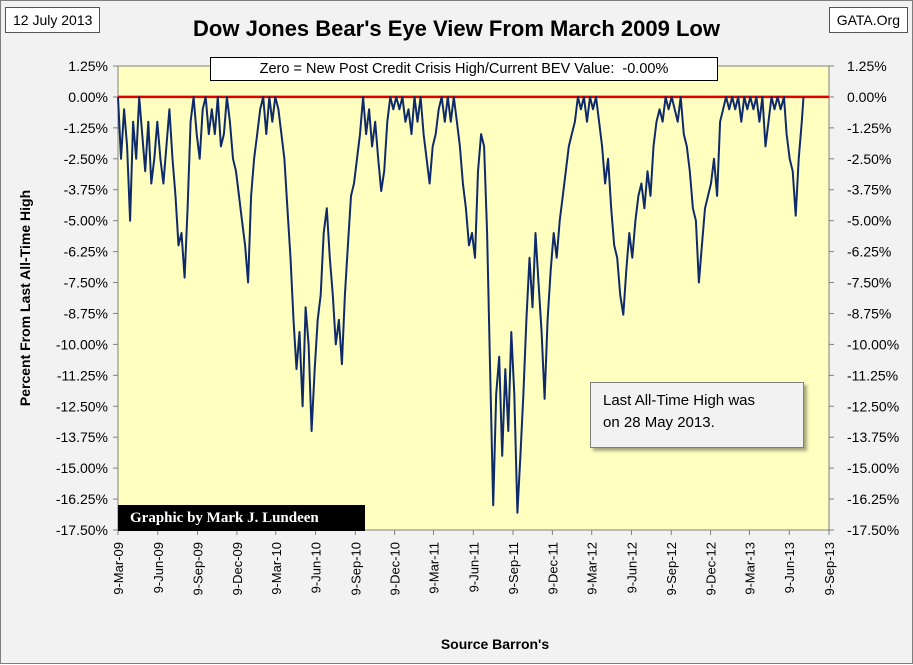 The height and width of the screenshot is (665, 913). I want to click on y-tick-label-right: -15.00%, so click(873, 468).